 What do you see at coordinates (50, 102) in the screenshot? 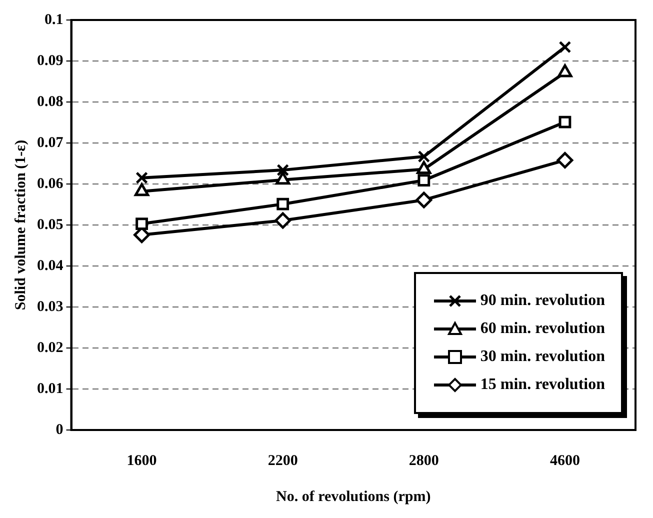
I see `y-tick-label: 0.08` at bounding box center [50, 102].